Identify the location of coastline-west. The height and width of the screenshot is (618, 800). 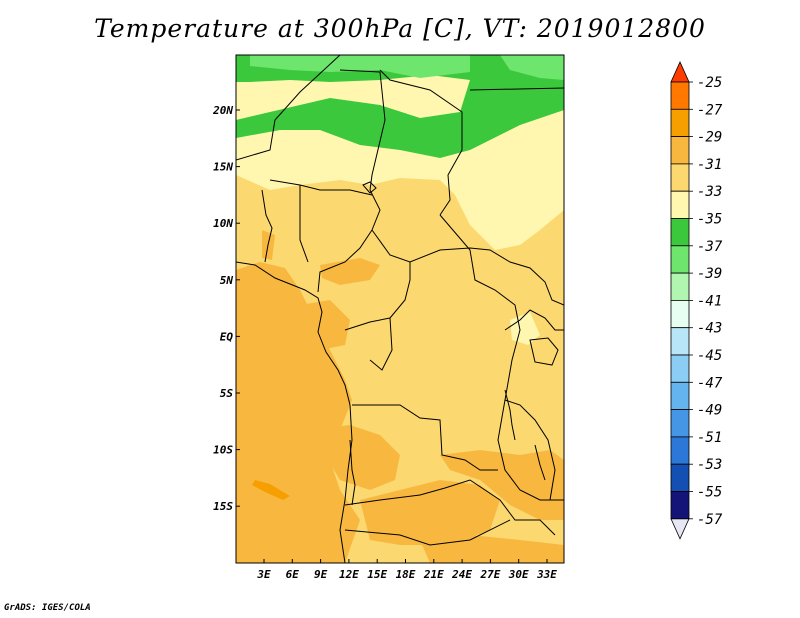
(294, 412).